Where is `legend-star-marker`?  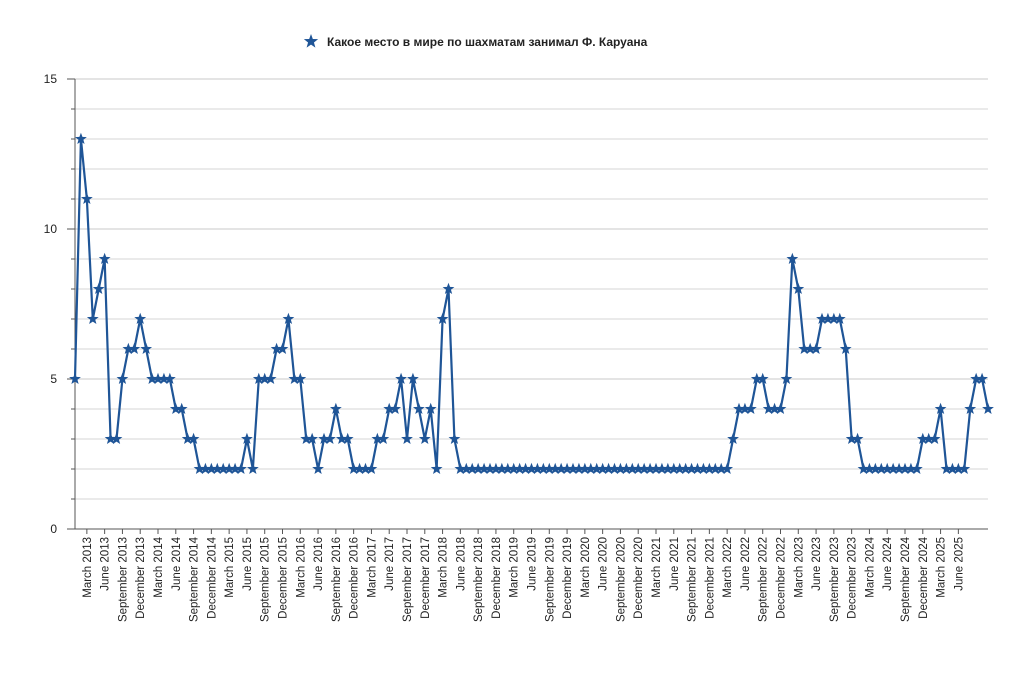 legend-star-marker is located at coordinates (311, 41).